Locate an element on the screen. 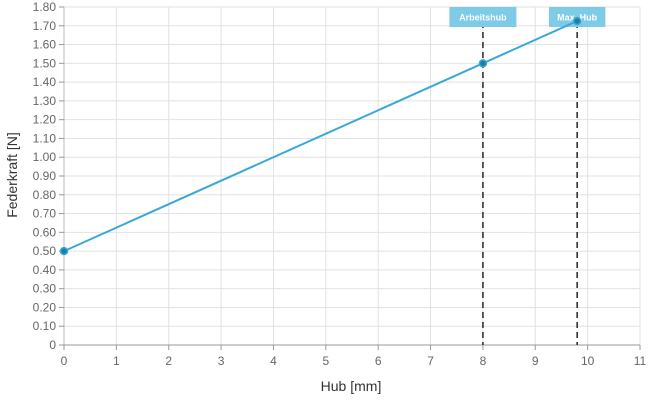 The width and height of the screenshot is (650, 400). x-axis-ticks: 0 1 2 3 4 5 6 7 8 9 10 11 is located at coordinates (354, 356).